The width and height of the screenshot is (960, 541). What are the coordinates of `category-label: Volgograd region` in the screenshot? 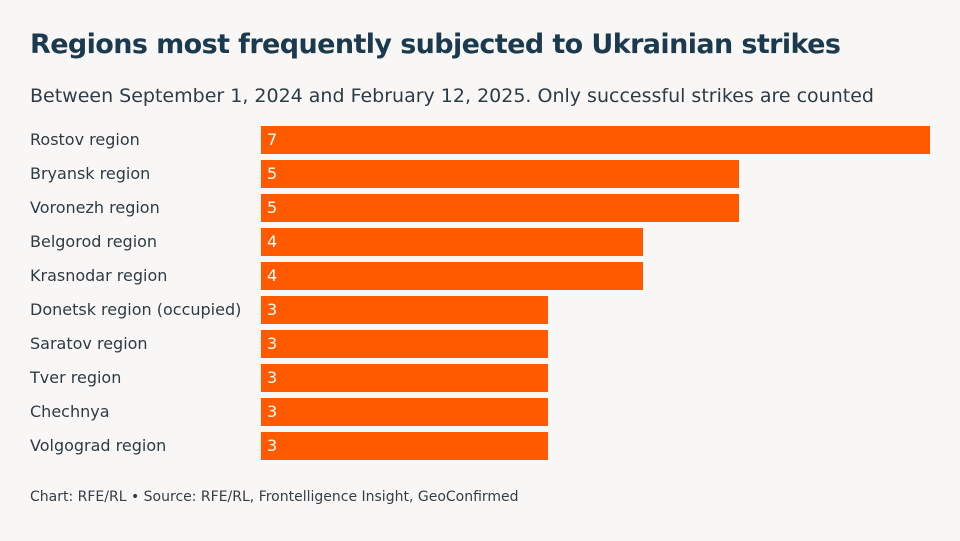 It's located at (98, 445).